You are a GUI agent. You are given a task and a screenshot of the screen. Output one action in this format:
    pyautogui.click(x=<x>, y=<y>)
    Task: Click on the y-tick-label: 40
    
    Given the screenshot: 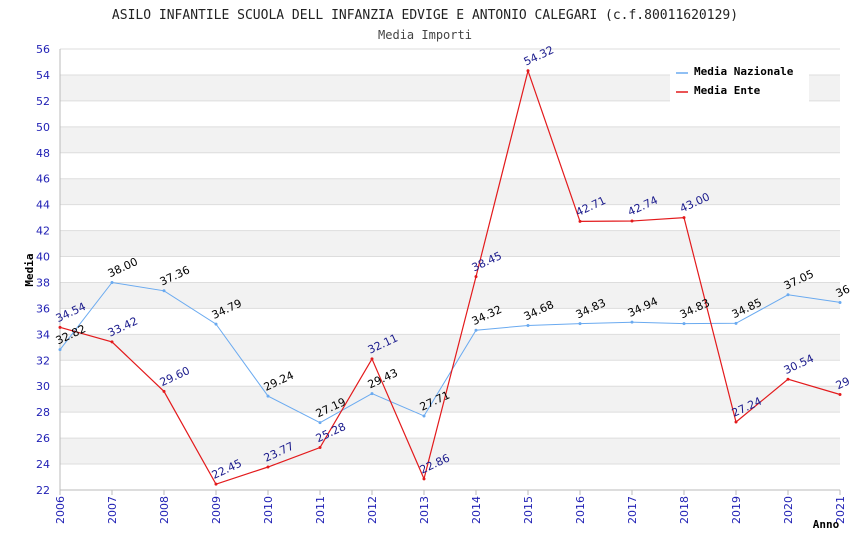 What is the action you would take?
    pyautogui.click(x=43, y=257)
    